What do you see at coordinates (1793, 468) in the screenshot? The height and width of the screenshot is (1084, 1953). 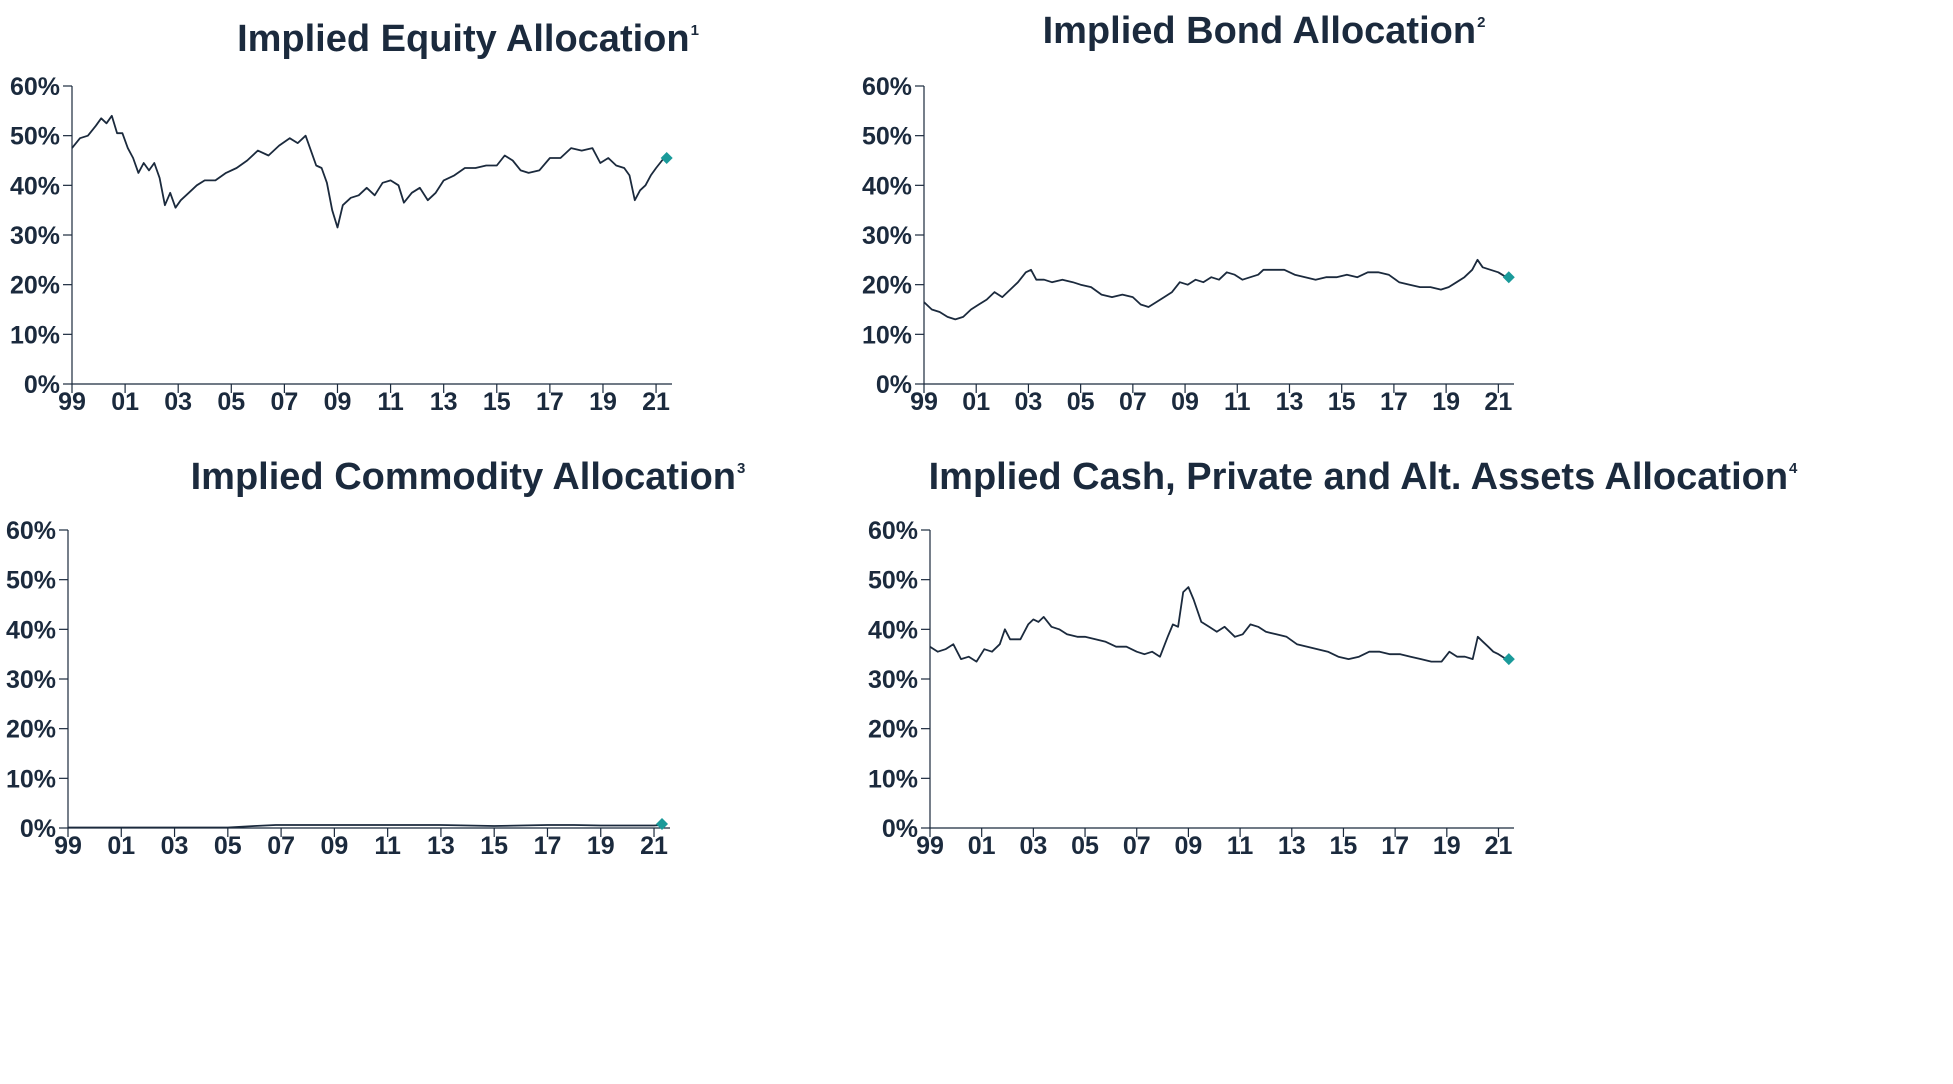 I see `footnote-marker: 4` at bounding box center [1793, 468].